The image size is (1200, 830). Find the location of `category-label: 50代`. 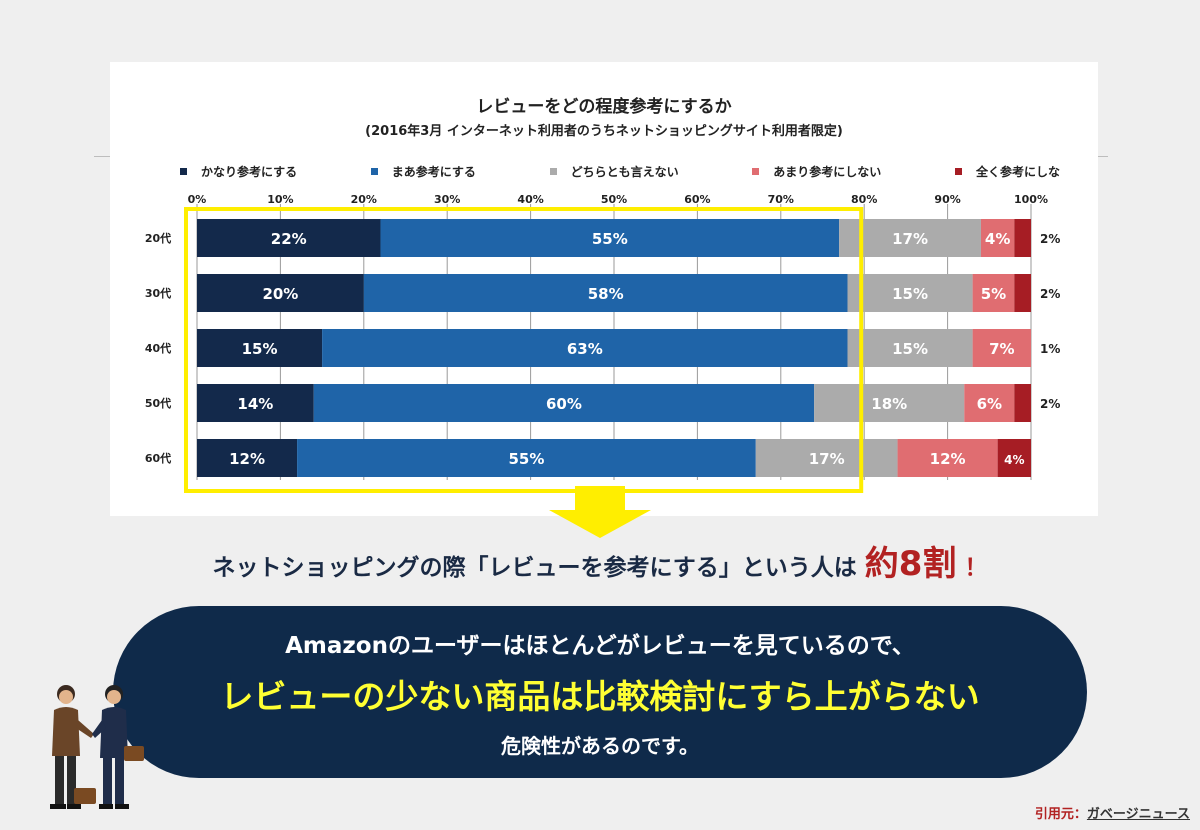

category-label: 50代 is located at coordinates (158, 403).